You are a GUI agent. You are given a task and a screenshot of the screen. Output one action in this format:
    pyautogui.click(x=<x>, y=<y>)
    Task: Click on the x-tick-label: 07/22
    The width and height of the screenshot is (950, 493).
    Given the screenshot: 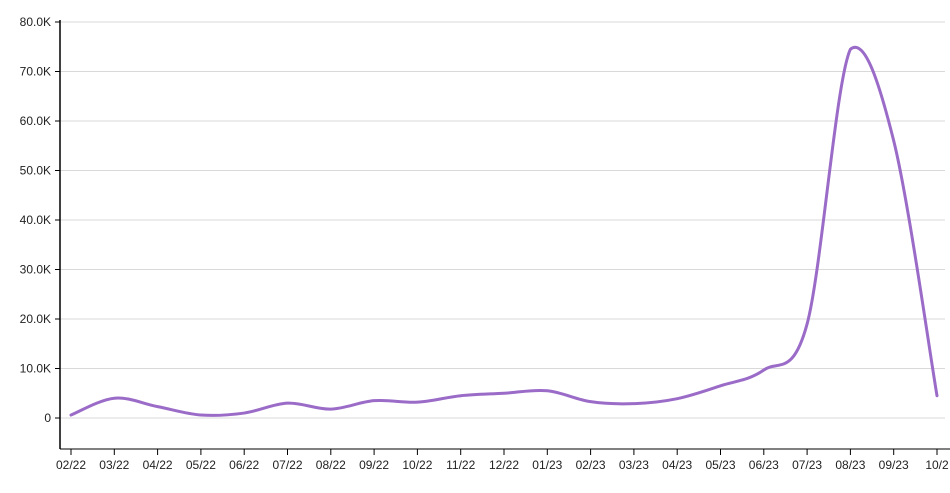 What is the action you would take?
    pyautogui.click(x=287, y=465)
    